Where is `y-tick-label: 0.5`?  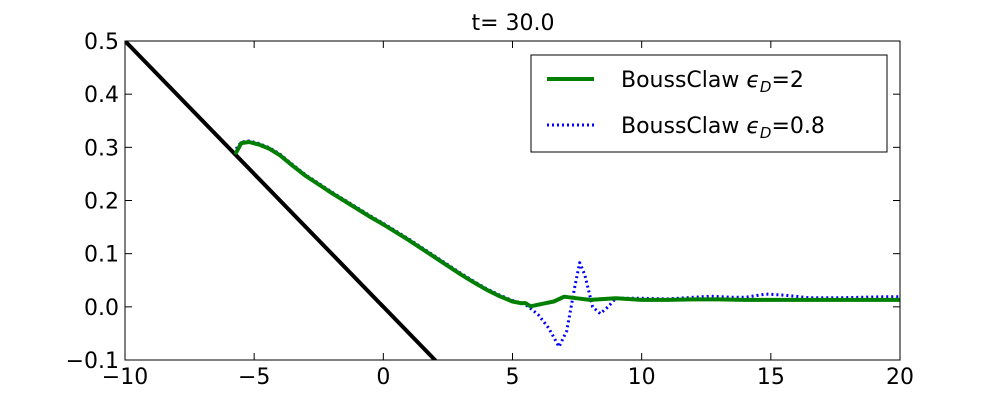
y-tick-label: 0.5 is located at coordinates (101, 42).